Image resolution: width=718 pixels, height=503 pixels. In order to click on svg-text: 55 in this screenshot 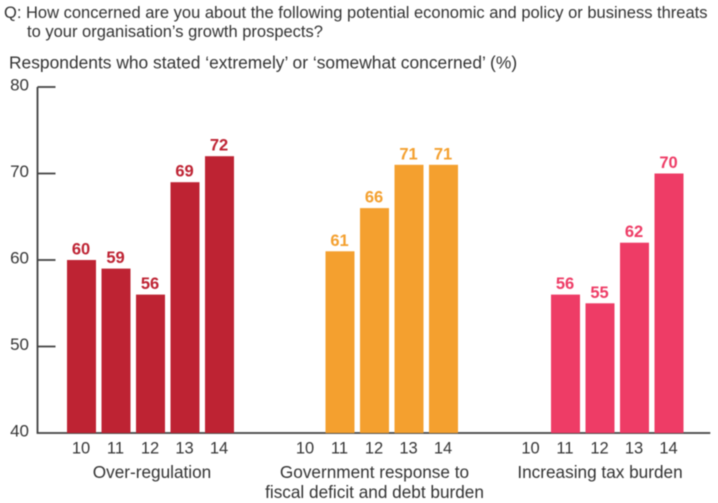, I will do `click(599, 293)`.